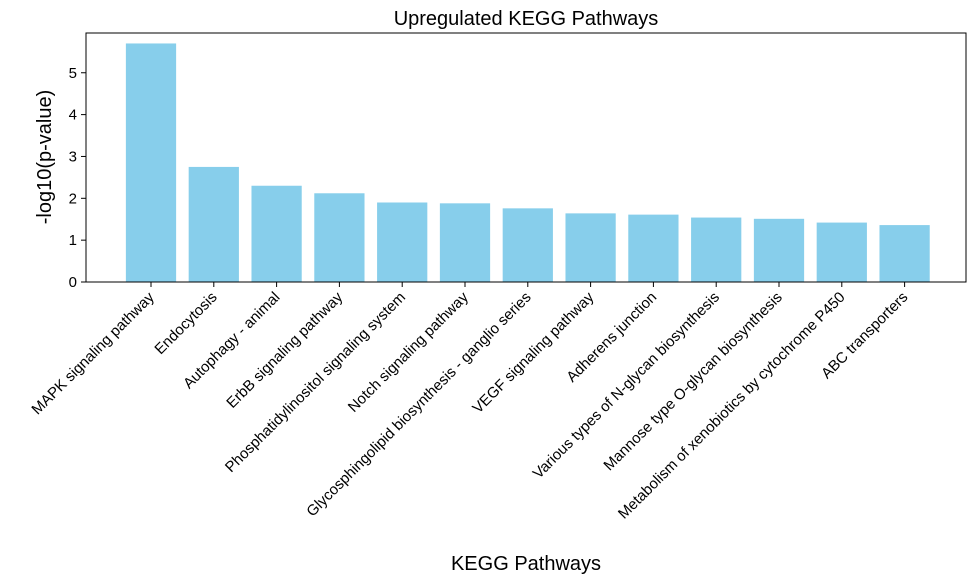 The width and height of the screenshot is (976, 584). I want to click on chart-title: Upregulated KEGG Pathways, so click(526, 19).